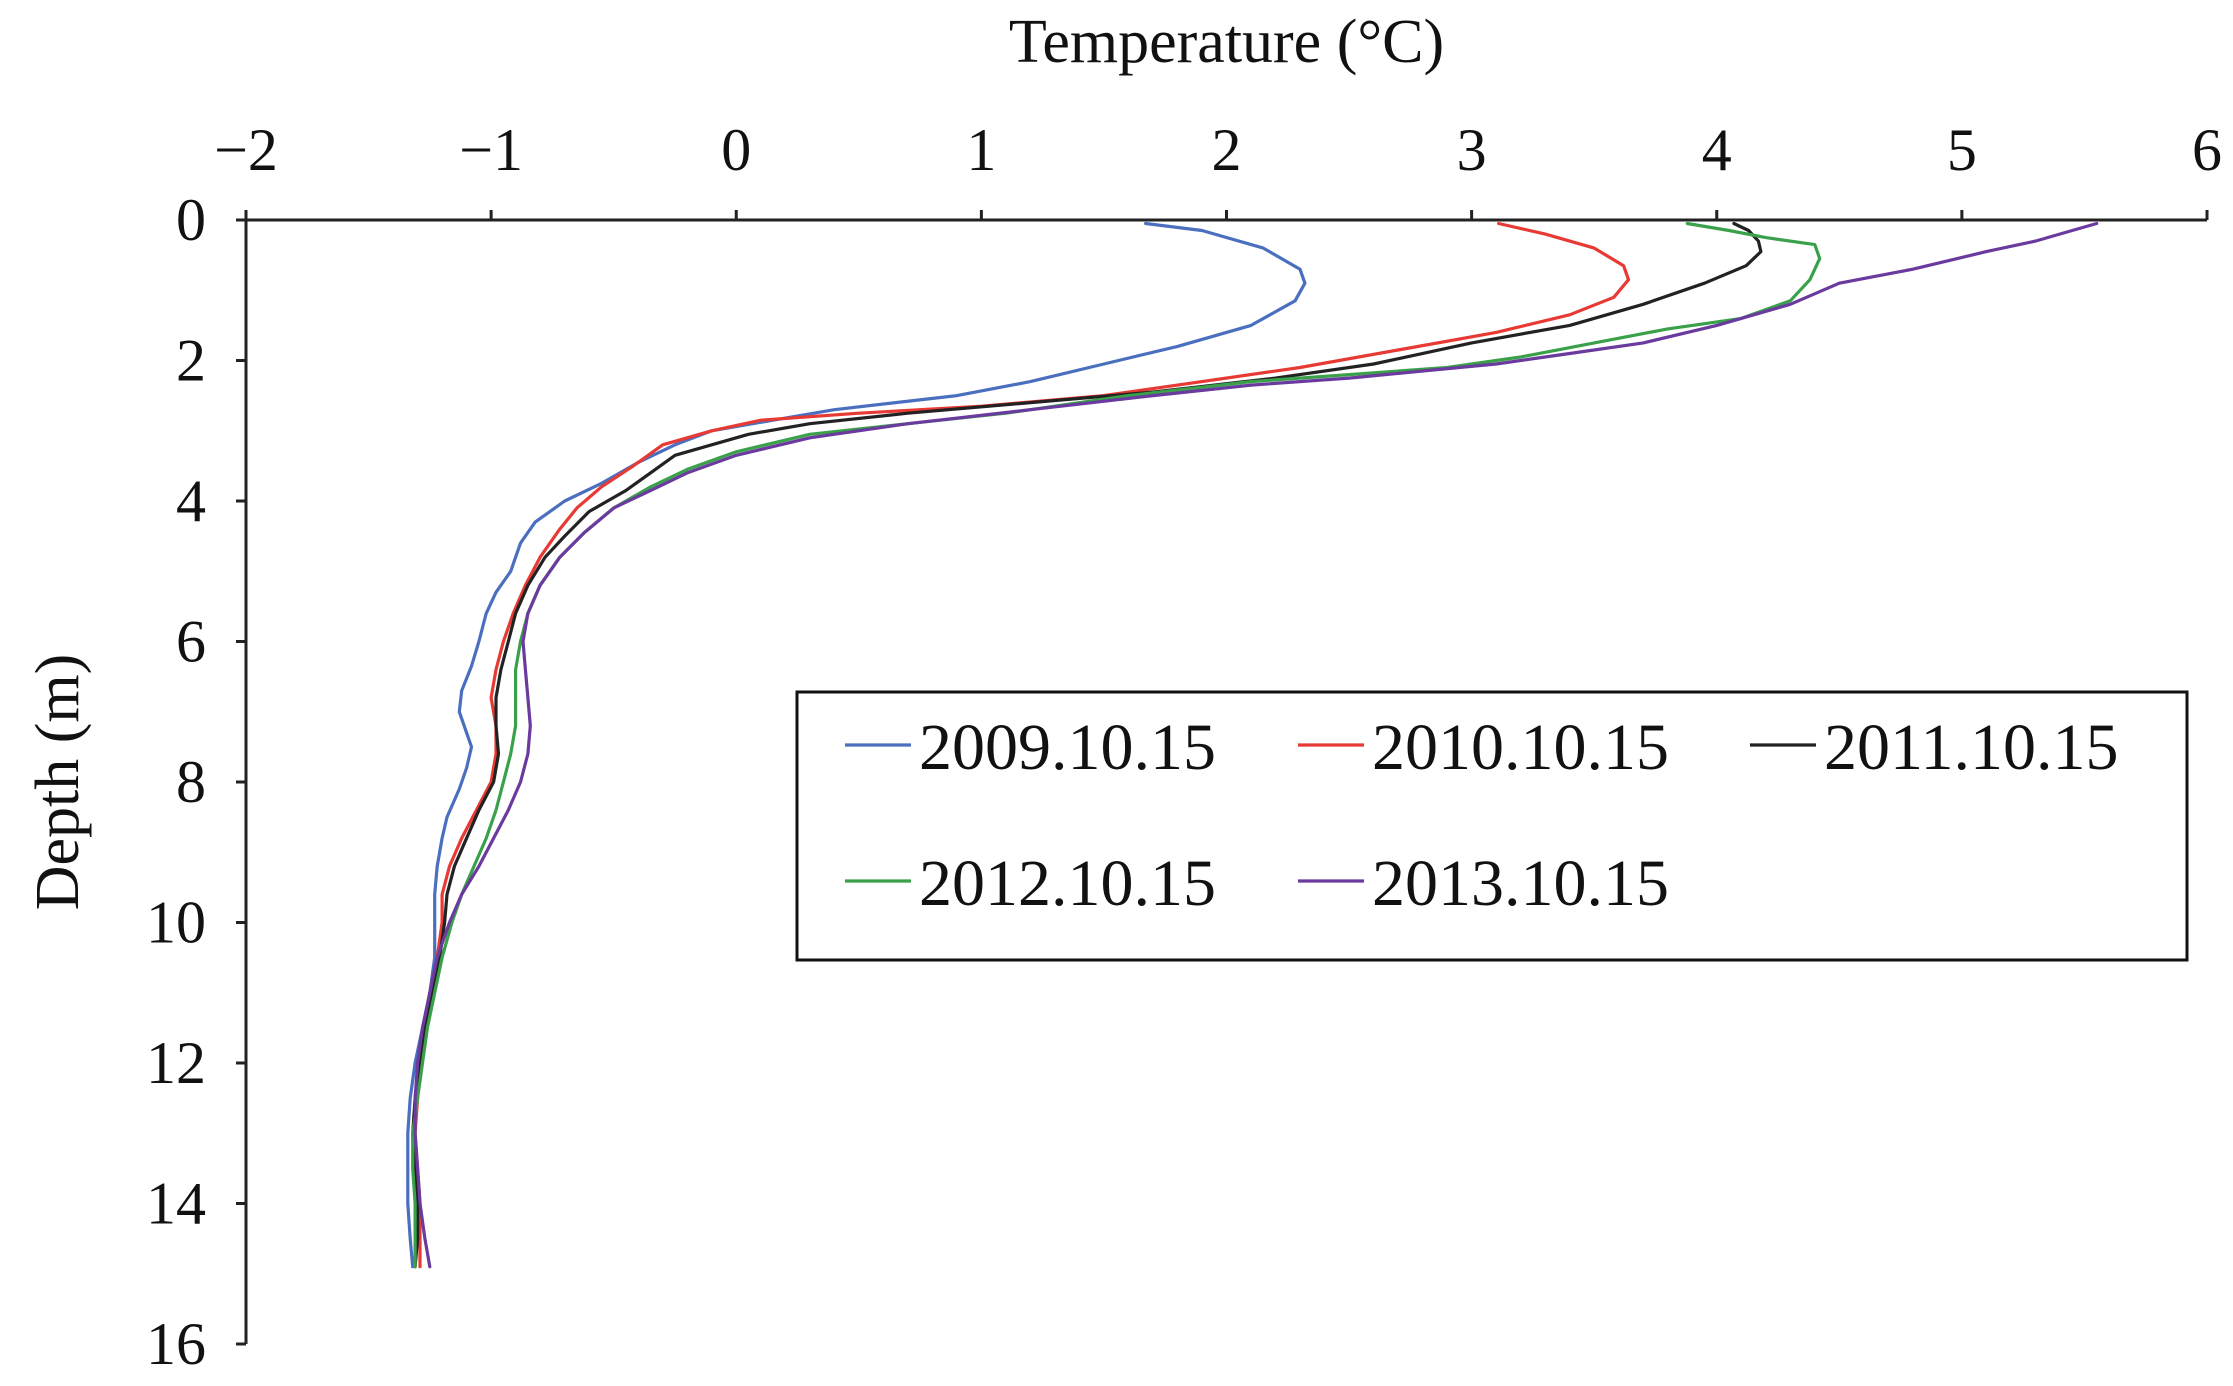  What do you see at coordinates (176, 1204) in the screenshot?
I see `y-tick-label: 14` at bounding box center [176, 1204].